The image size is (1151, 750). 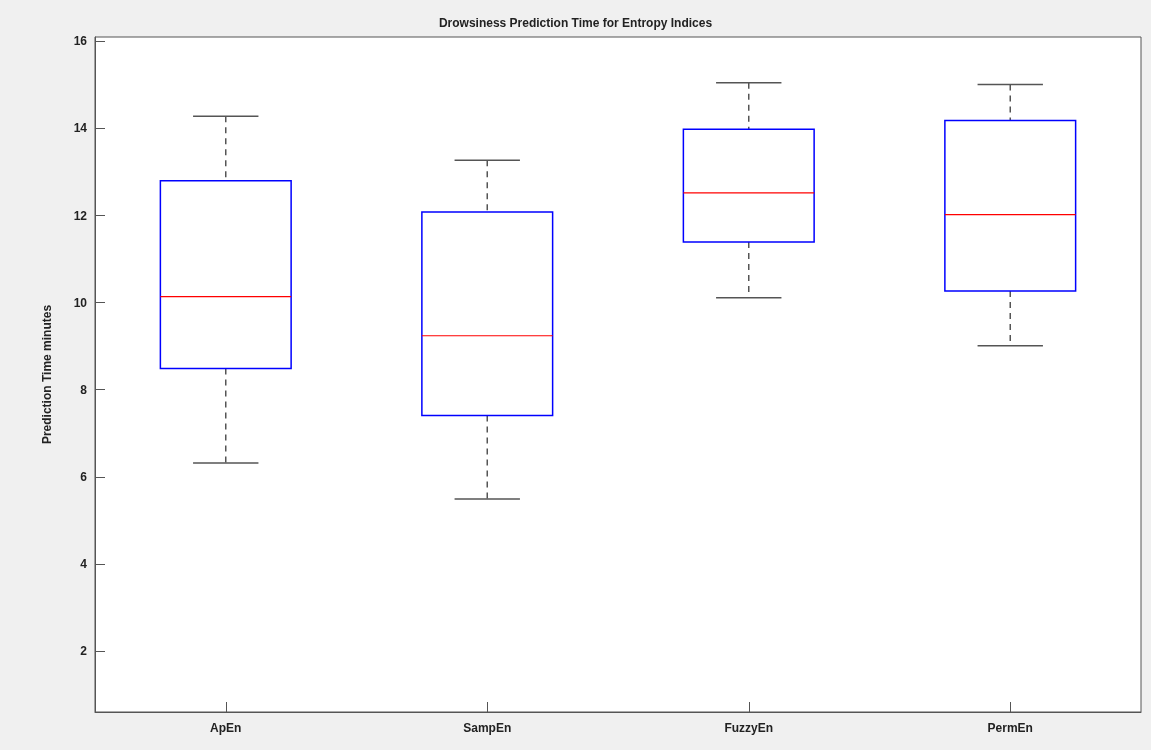 I want to click on y-axis-title: Prediction Time minutes, so click(x=47, y=374).